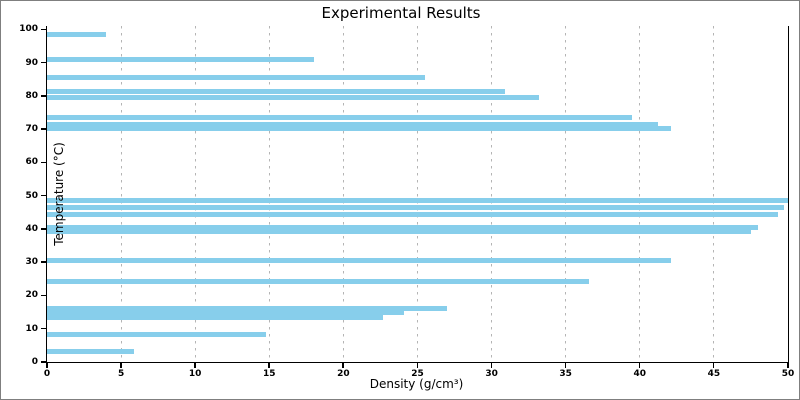 This screenshot has width=800, height=400. I want to click on bar-temp-13.4, so click(215, 317).